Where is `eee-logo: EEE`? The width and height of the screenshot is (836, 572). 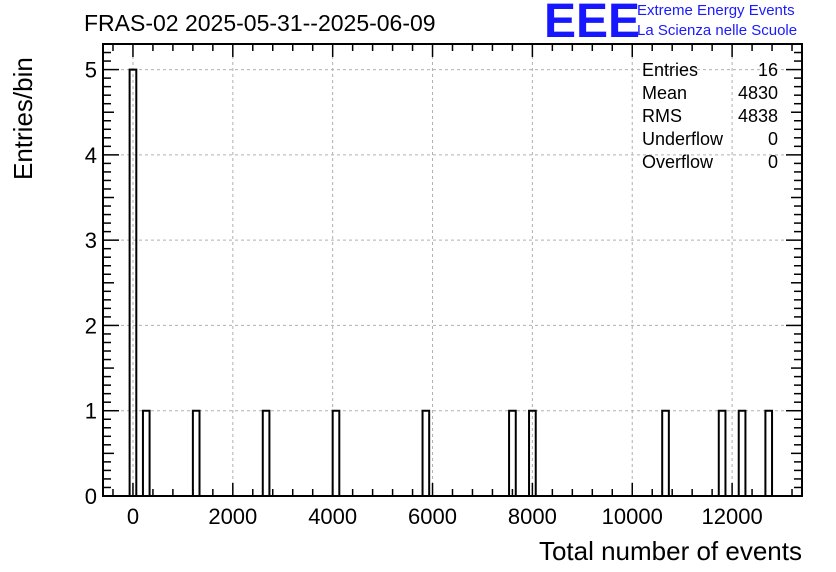 eee-logo: EEE is located at coordinates (592, 24).